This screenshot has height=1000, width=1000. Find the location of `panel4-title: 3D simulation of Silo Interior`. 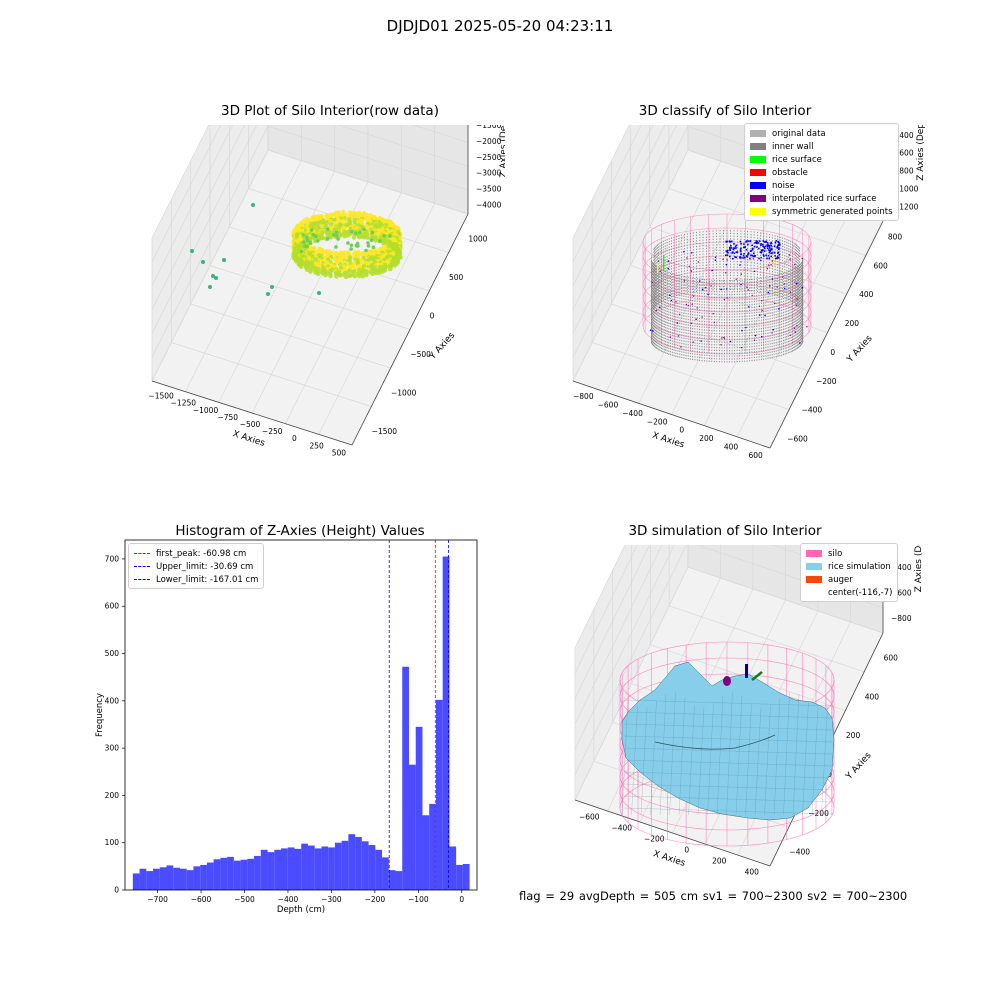

panel4-title: 3D simulation of Silo Interior is located at coordinates (725, 531).